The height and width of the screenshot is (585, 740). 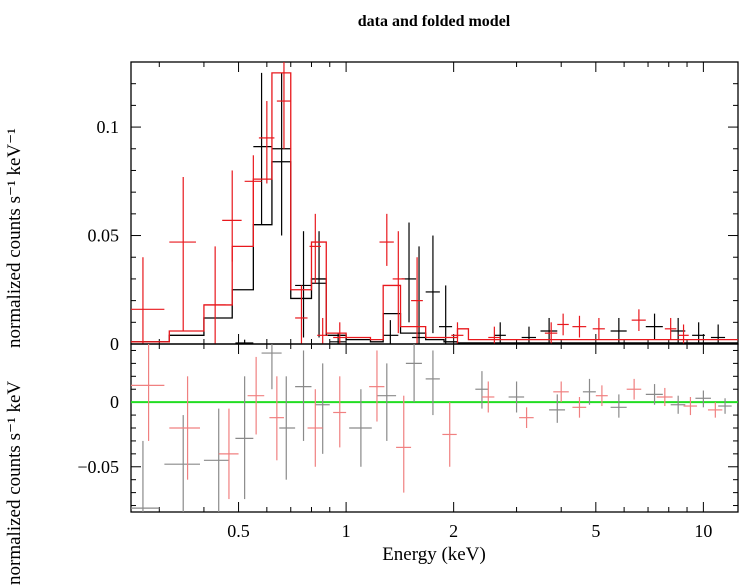 I want to click on y-tick-label: −0.05, so click(x=98, y=467).